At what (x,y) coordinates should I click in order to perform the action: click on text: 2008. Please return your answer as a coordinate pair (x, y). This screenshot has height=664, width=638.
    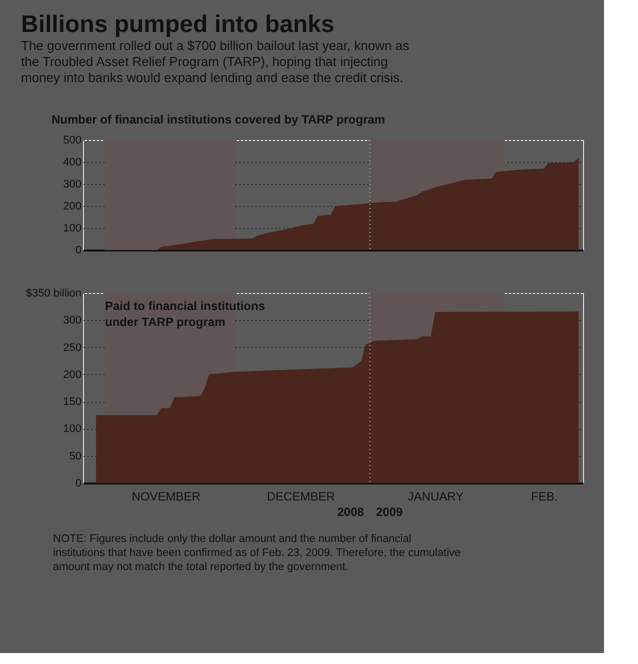
    Looking at the image, I should click on (350, 512).